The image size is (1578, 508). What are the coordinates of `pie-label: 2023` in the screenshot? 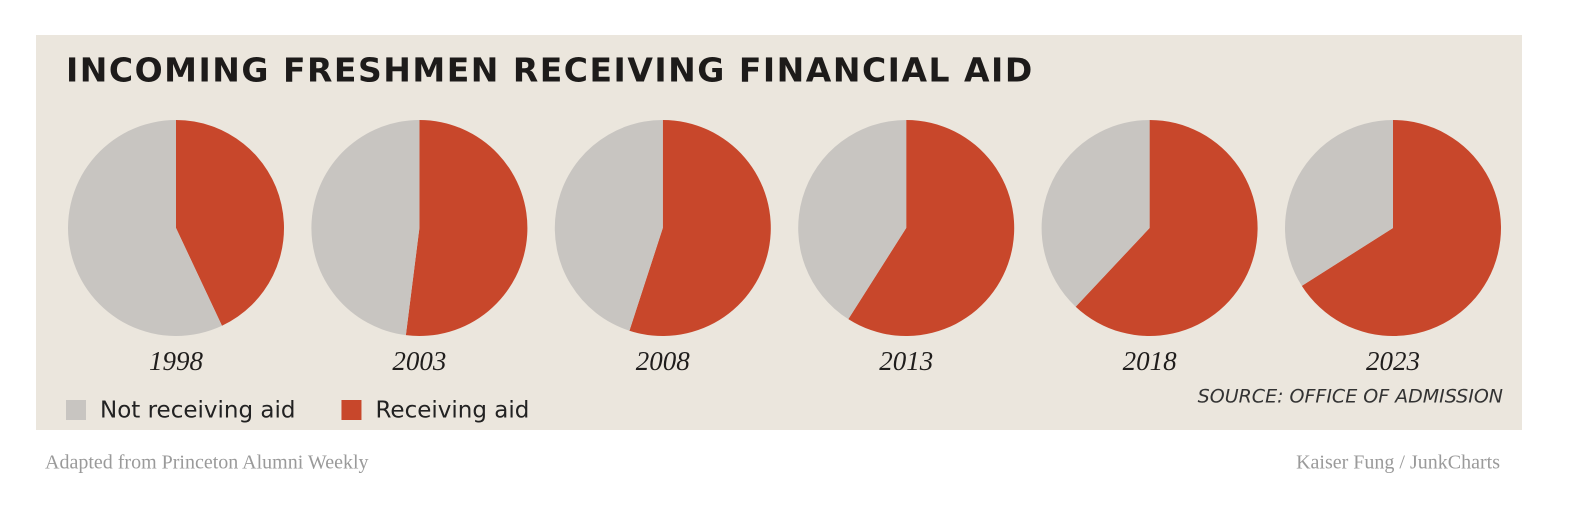 It's located at (1393, 361).